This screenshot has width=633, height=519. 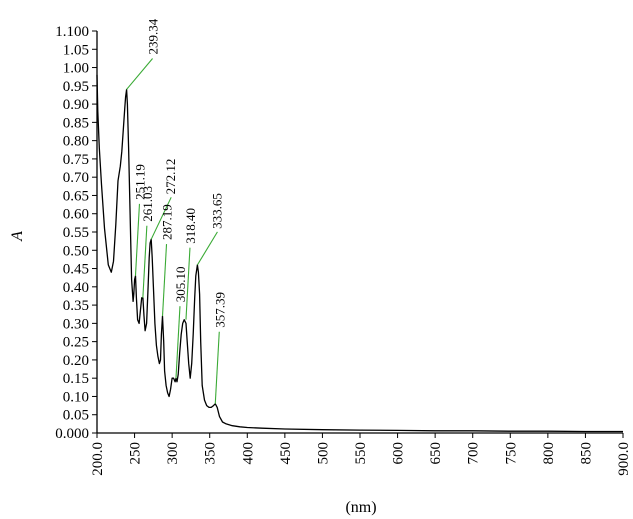 What do you see at coordinates (360, 507) in the screenshot?
I see `x-axis-title: (nm)` at bounding box center [360, 507].